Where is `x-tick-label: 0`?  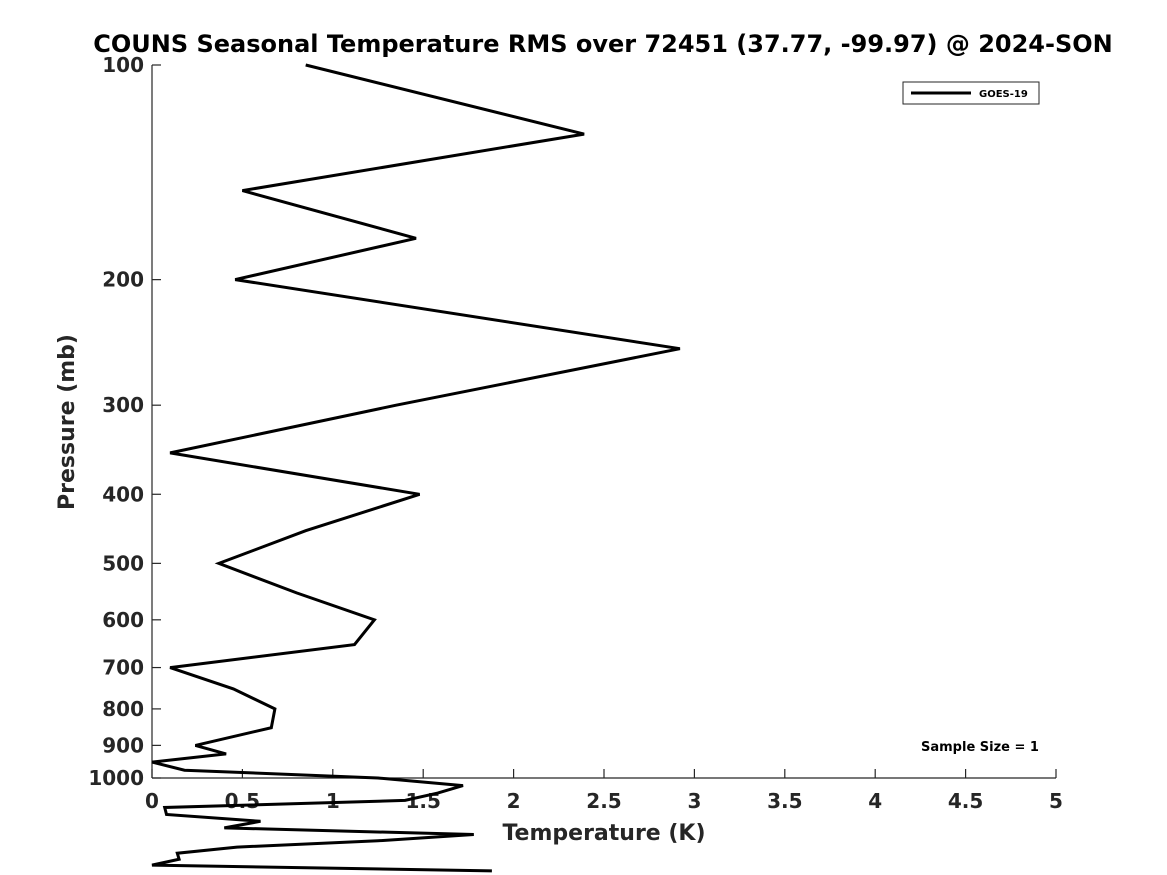 x-tick-label: 0 is located at coordinates (152, 801).